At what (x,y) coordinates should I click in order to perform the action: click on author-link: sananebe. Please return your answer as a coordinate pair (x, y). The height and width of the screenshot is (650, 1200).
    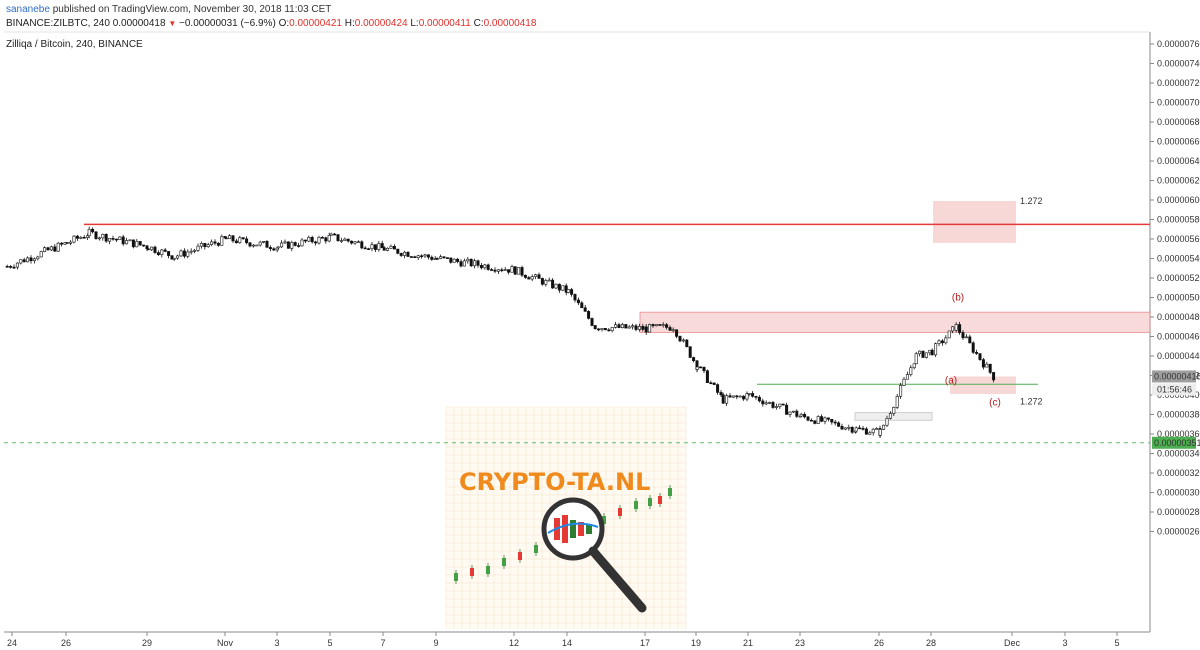
    Looking at the image, I should click on (28, 9).